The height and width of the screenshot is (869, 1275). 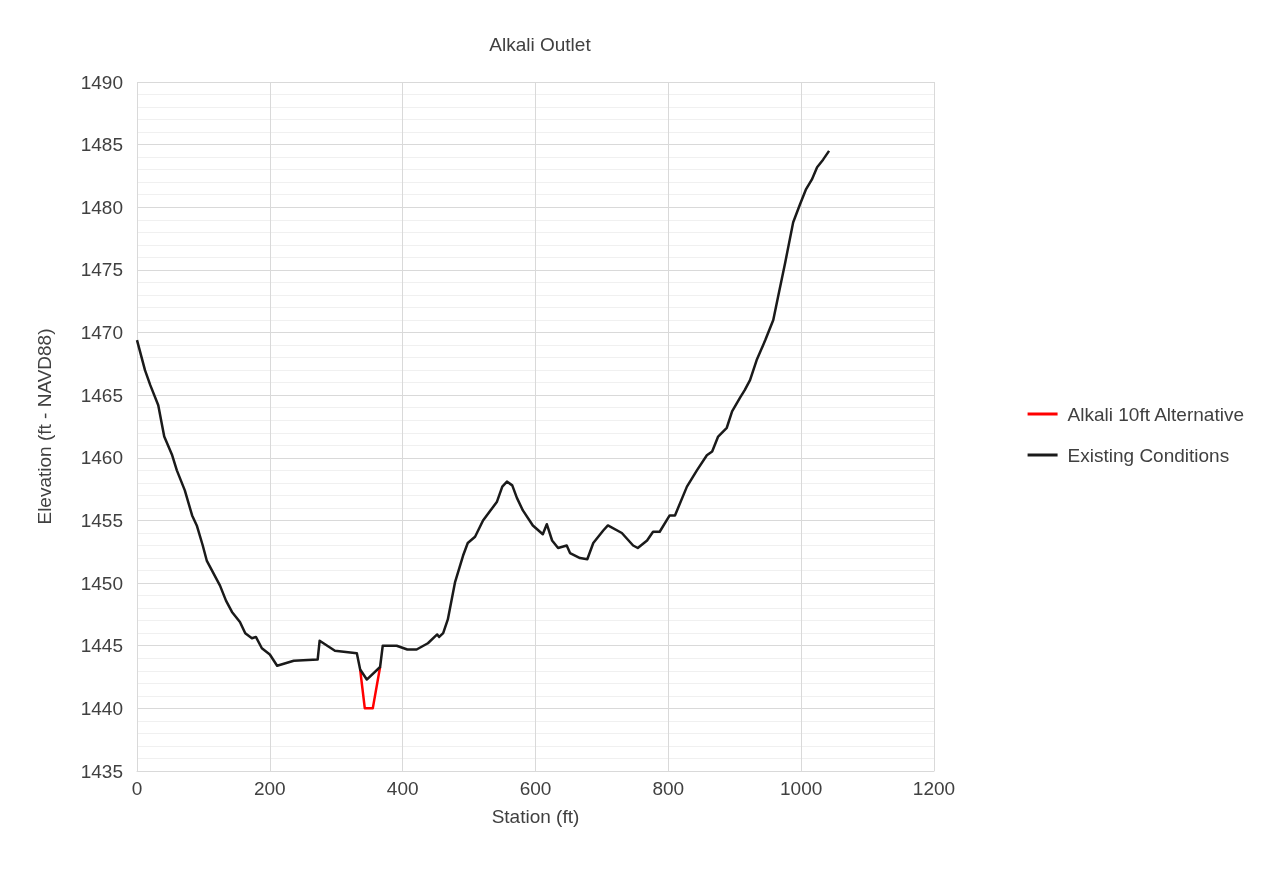 What do you see at coordinates (535, 788) in the screenshot?
I see `x-tick-label: 600` at bounding box center [535, 788].